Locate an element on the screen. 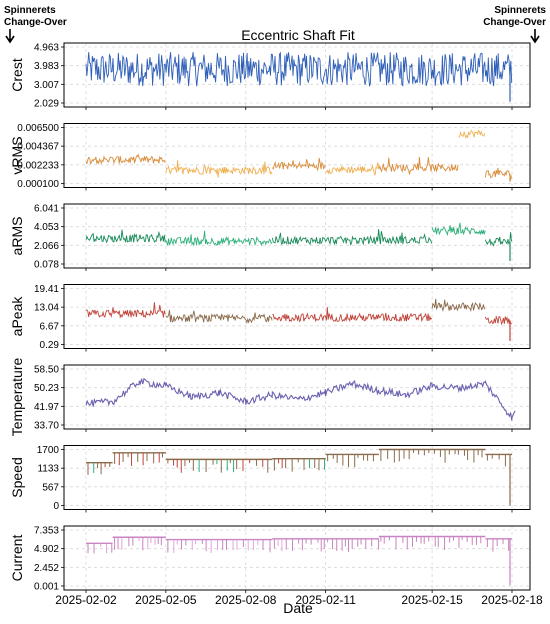 This screenshot has height=624, width=550. y-tick-label: 4.963 is located at coordinates (46, 48).